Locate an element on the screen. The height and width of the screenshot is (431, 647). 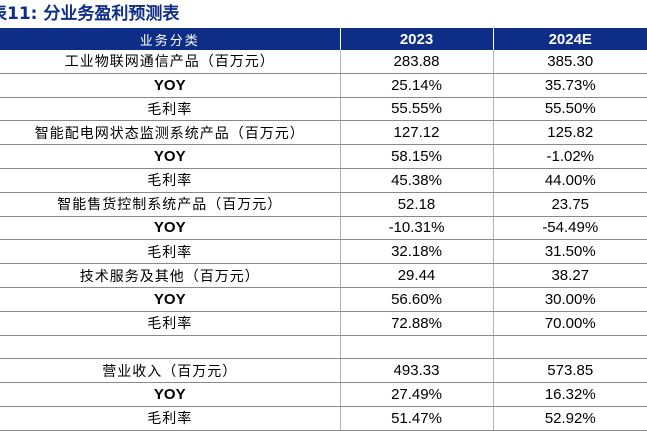
value-2024e: 385.30 is located at coordinates (570, 62).